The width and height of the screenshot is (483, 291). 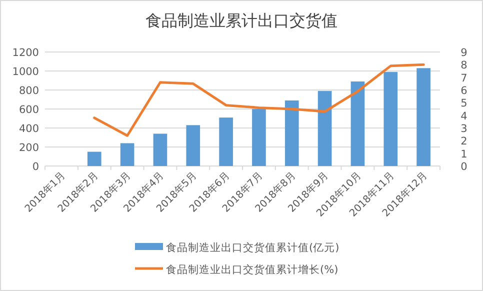 I want to click on y2-tick-label: 5, so click(x=464, y=104).